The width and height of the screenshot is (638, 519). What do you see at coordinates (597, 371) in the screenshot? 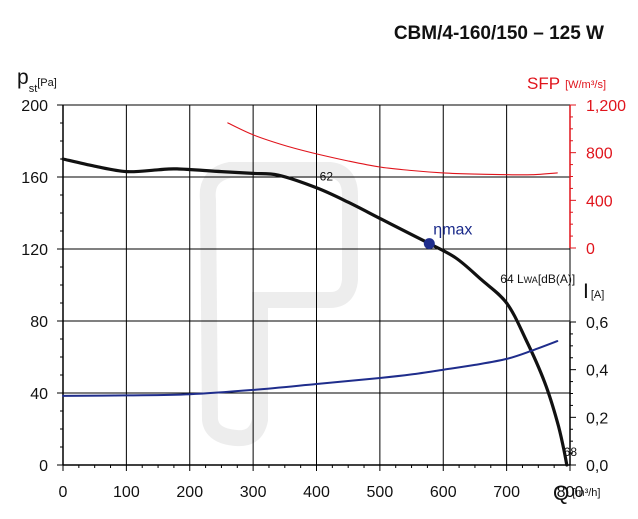
I see `current-tick-label: 0,4` at bounding box center [597, 371].